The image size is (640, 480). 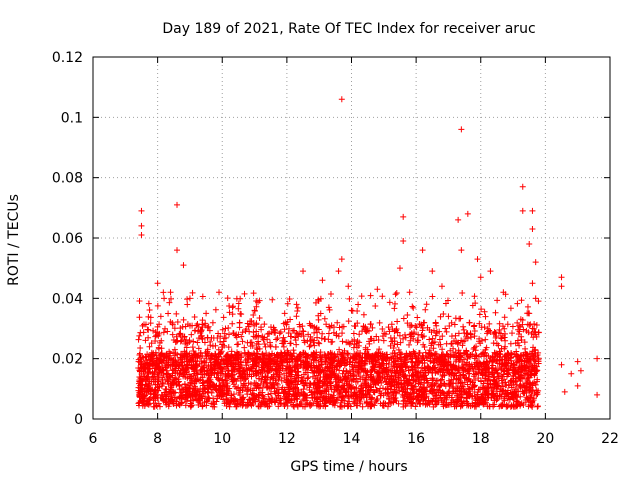 I want to click on y-tick-label: 0.08, so click(x=67, y=179).